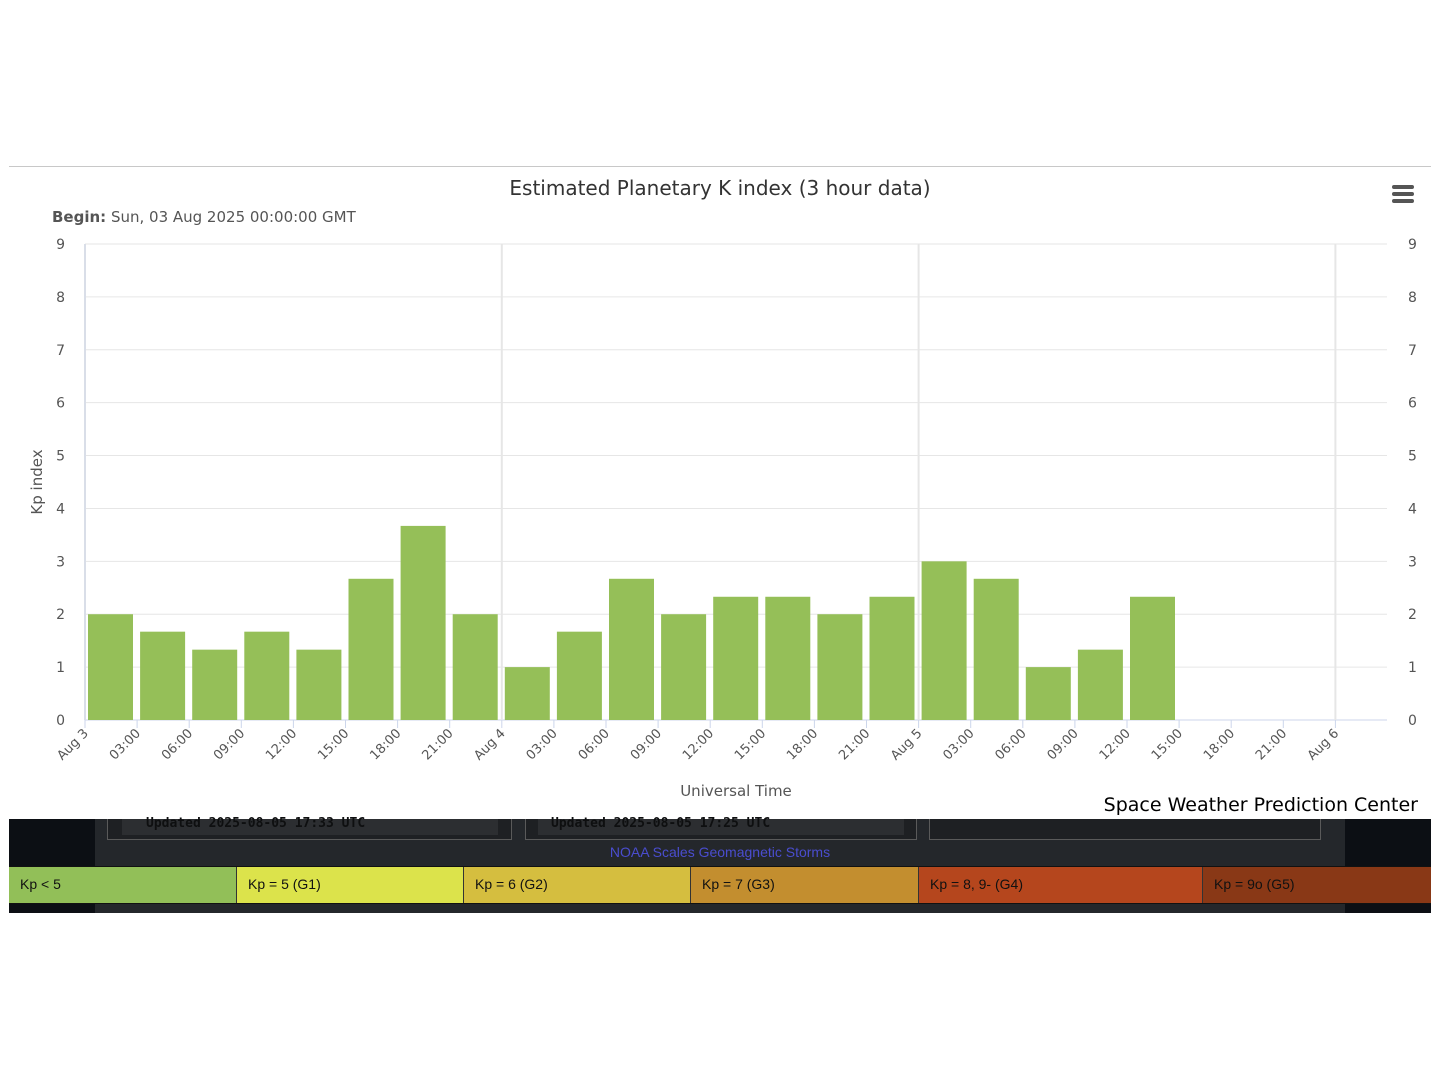  What do you see at coordinates (805, 885) in the screenshot?
I see `scale-cell-g3: Kp = 7 (G3)` at bounding box center [805, 885].